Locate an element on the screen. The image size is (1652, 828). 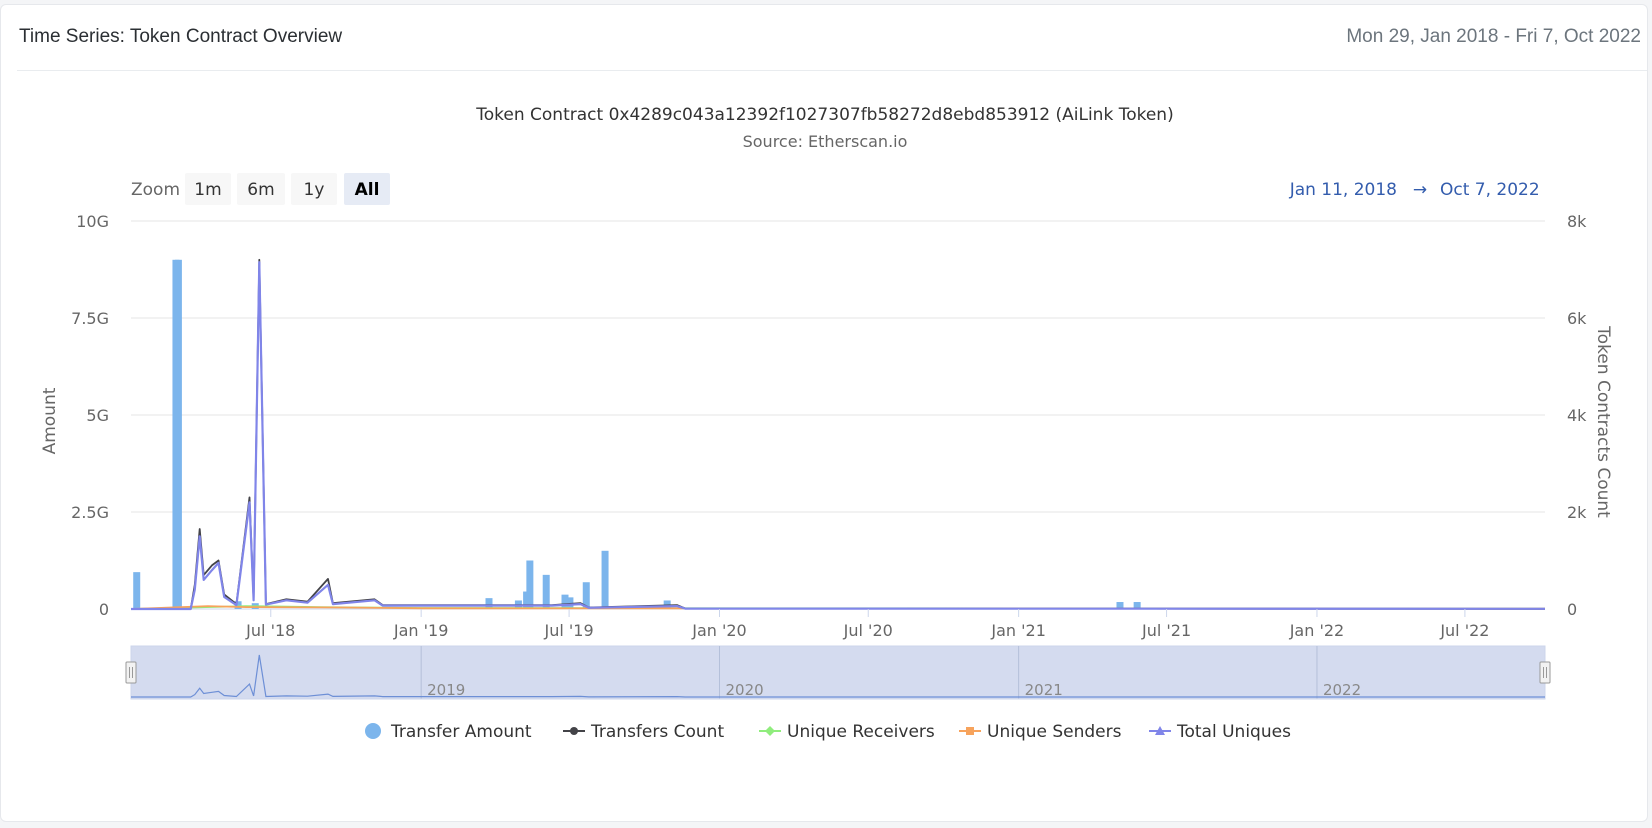
navigator-series-line is located at coordinates (838, 676).